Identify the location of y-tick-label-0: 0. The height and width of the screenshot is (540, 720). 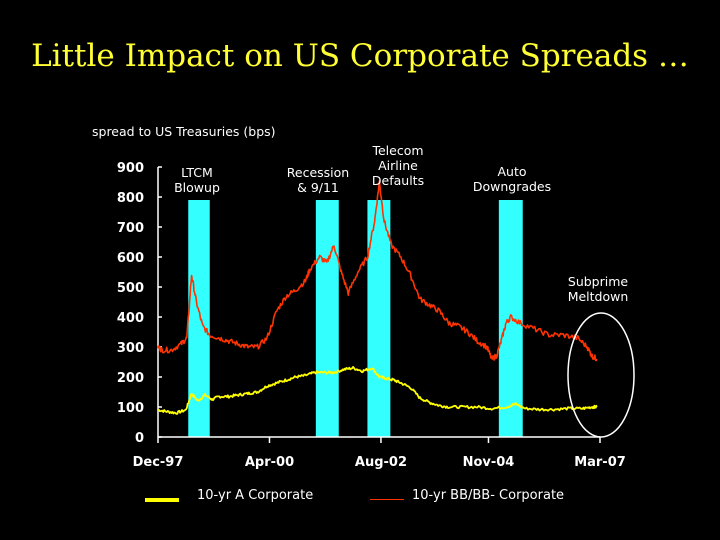
(139, 438).